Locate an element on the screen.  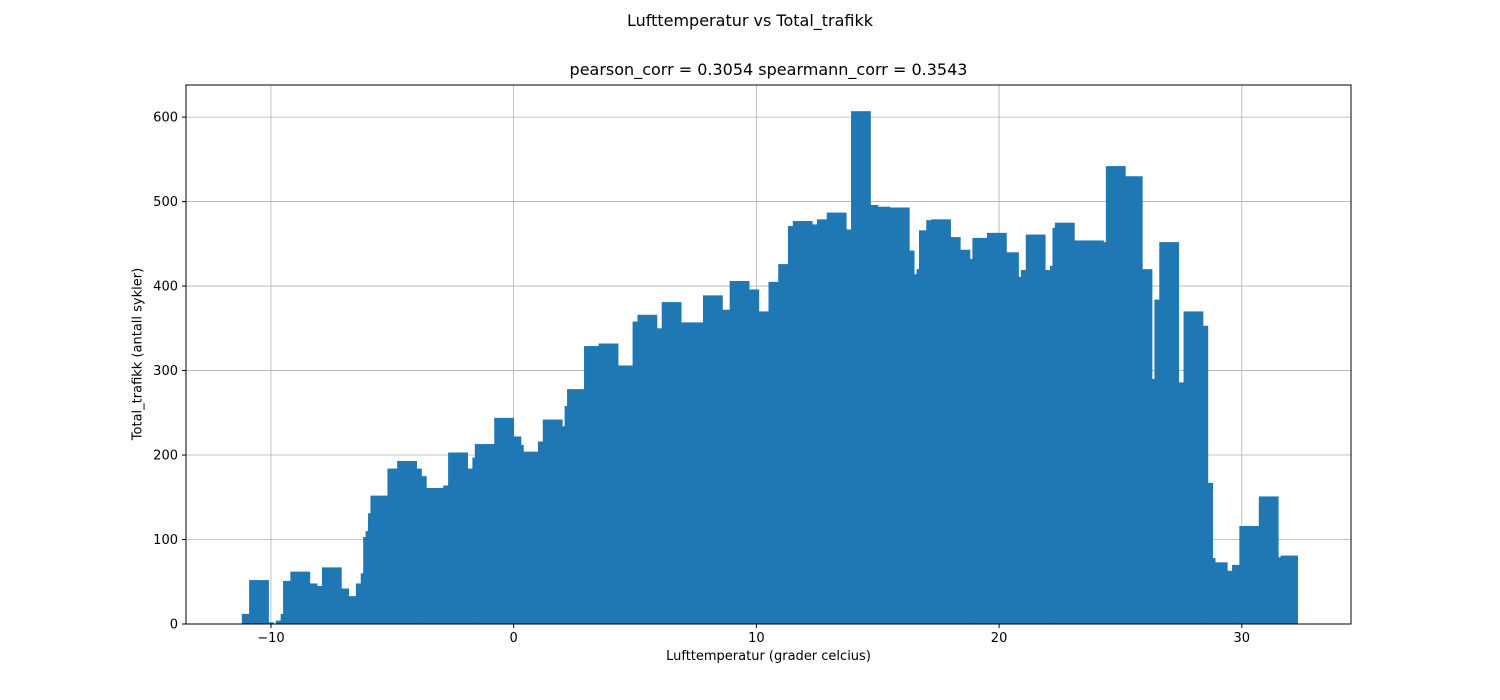
y-tick-label: 300 is located at coordinates (165, 371).